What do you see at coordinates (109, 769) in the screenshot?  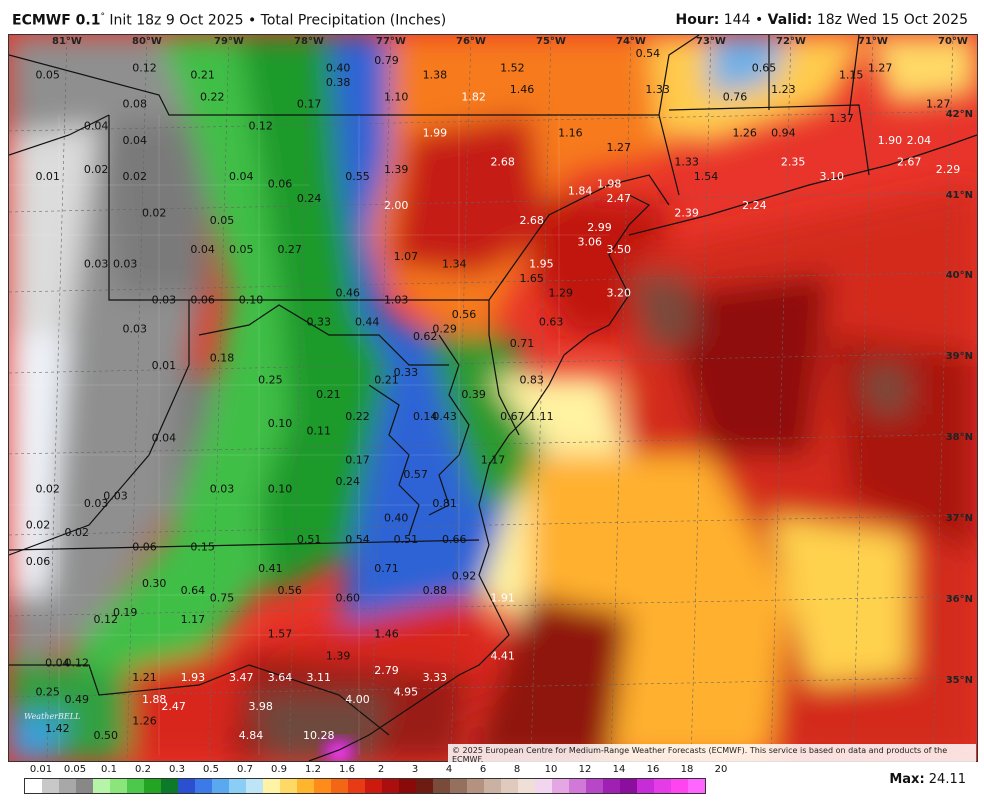 I see `legend-label: 0.1` at bounding box center [109, 769].